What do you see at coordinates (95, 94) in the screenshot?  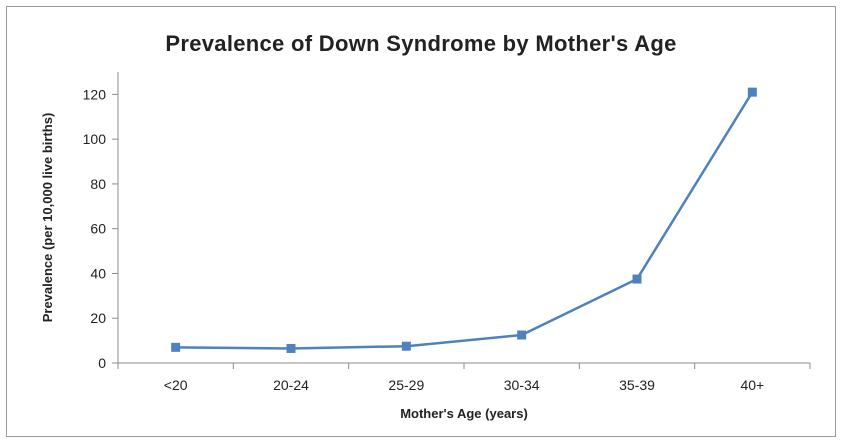 I see `y-tick-label: 120` at bounding box center [95, 94].